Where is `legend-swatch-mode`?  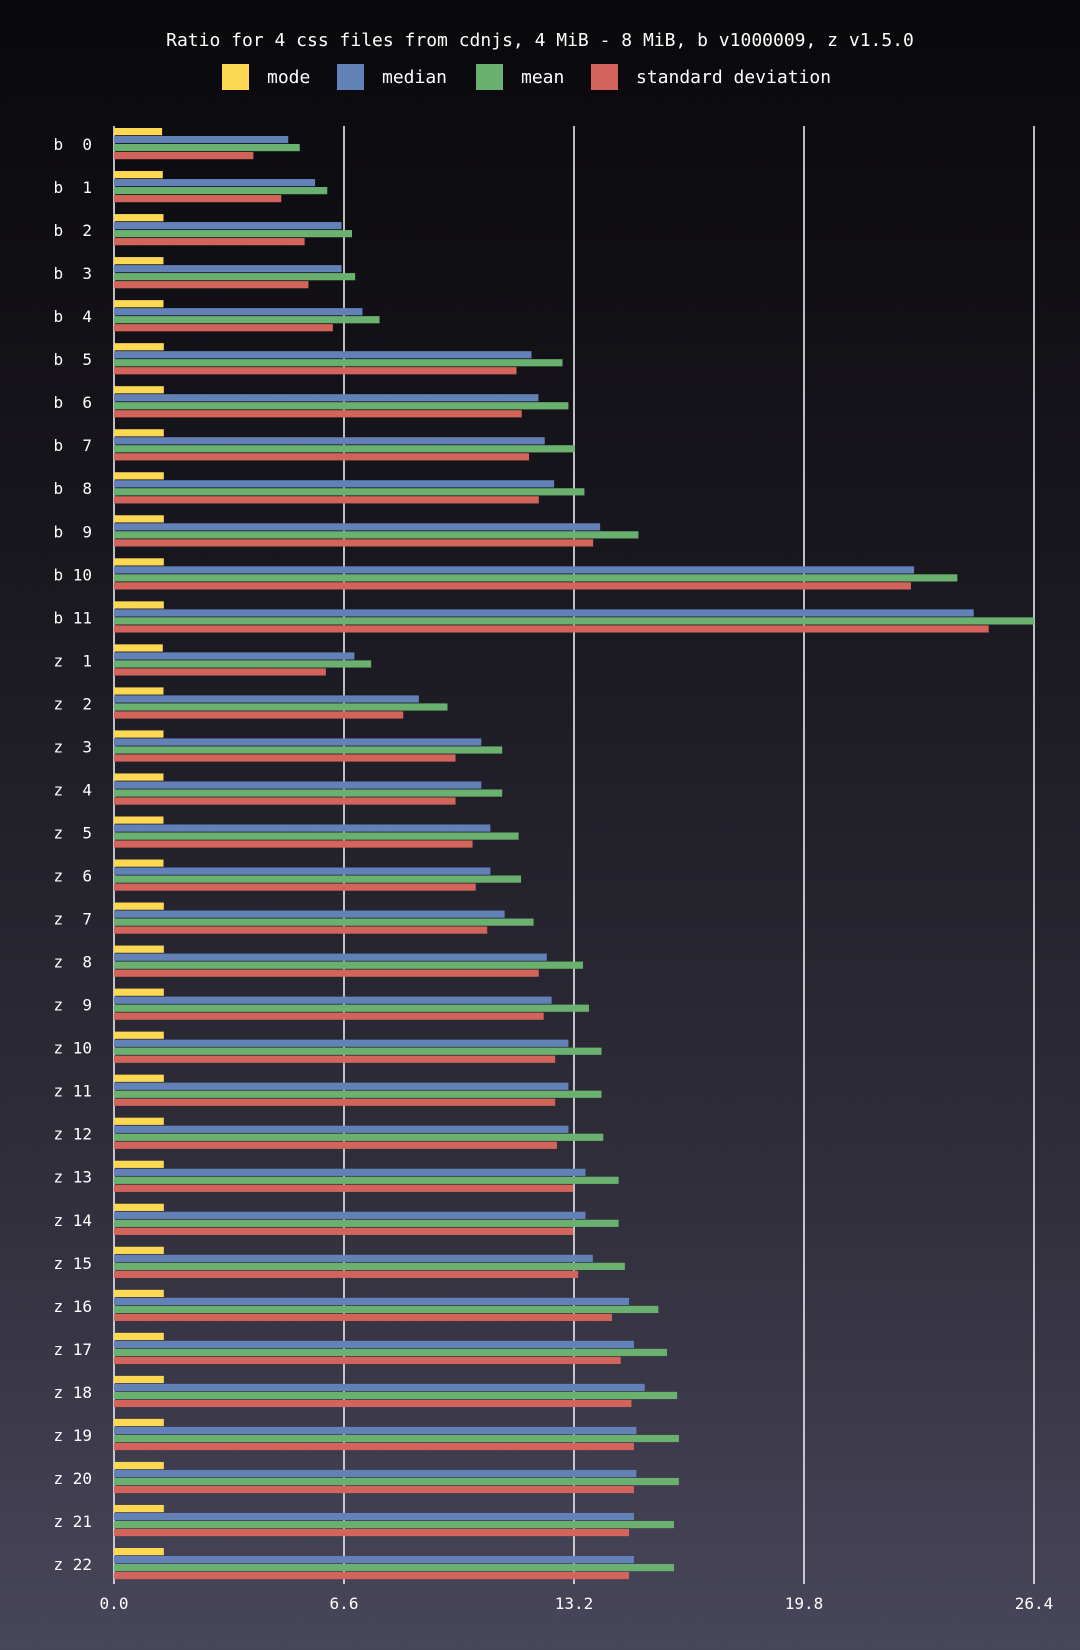
legend-swatch-mode is located at coordinates (235, 77).